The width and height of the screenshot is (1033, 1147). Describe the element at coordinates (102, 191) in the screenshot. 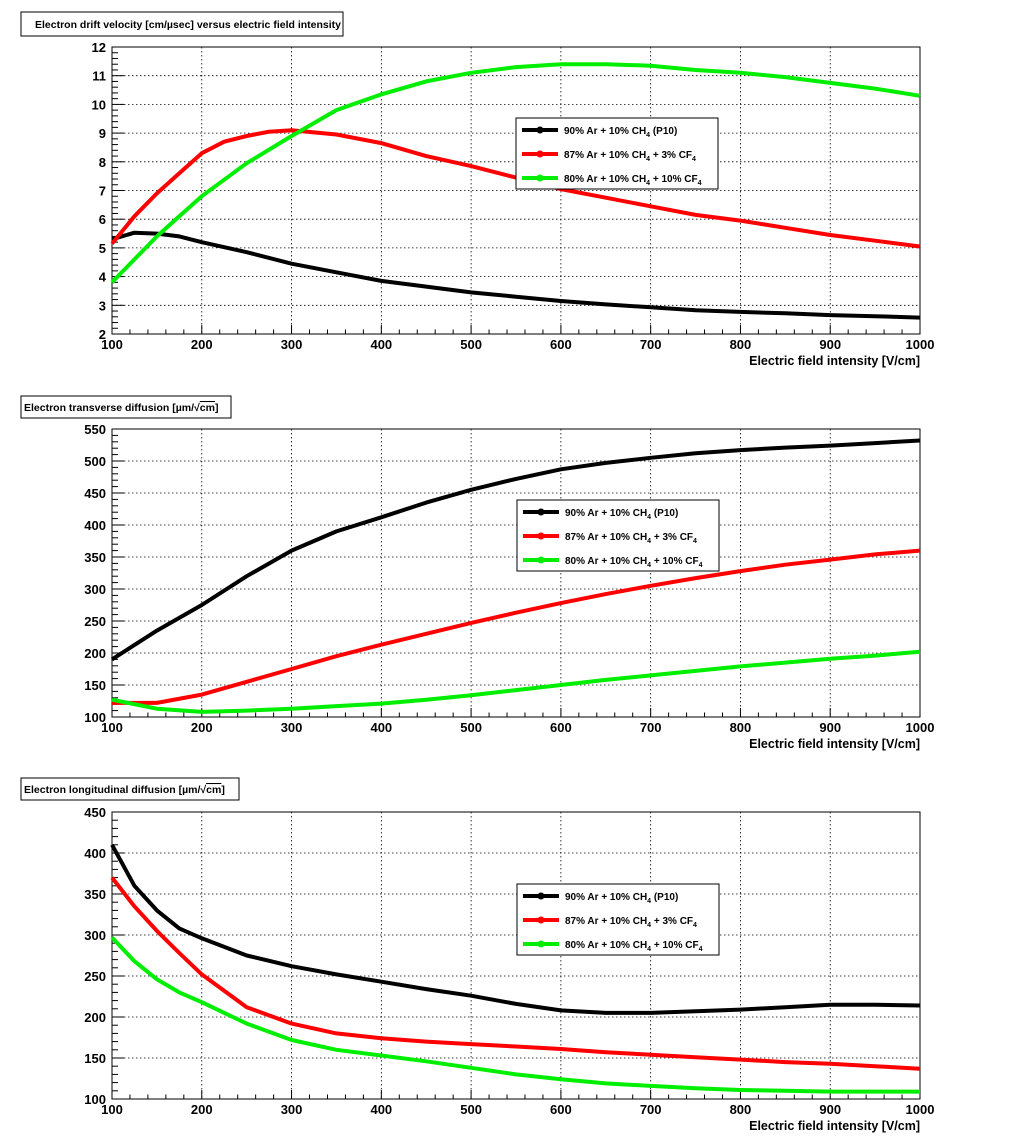

I see `y-tick-label: 7` at that location.